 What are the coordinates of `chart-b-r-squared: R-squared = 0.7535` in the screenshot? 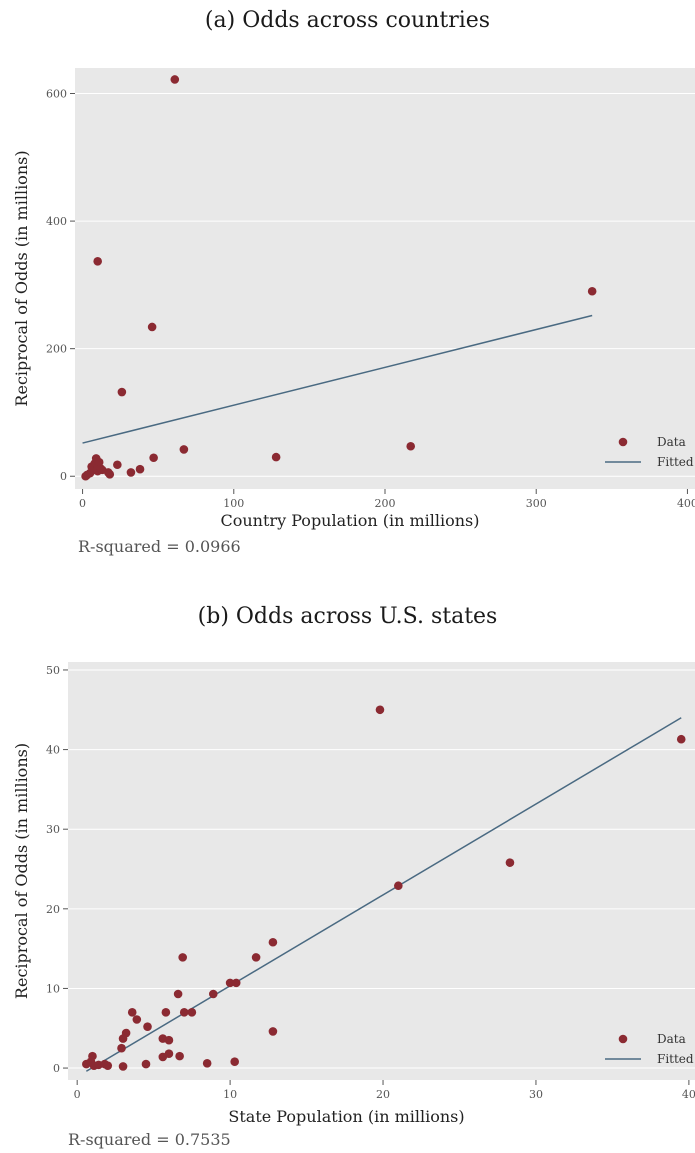 It's located at (149, 1139).